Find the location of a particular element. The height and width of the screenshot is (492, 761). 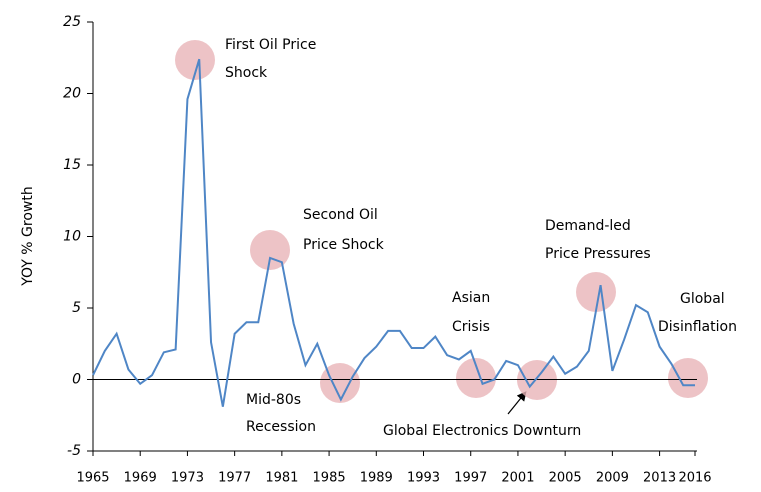

annotation: Recession is located at coordinates (281, 427).